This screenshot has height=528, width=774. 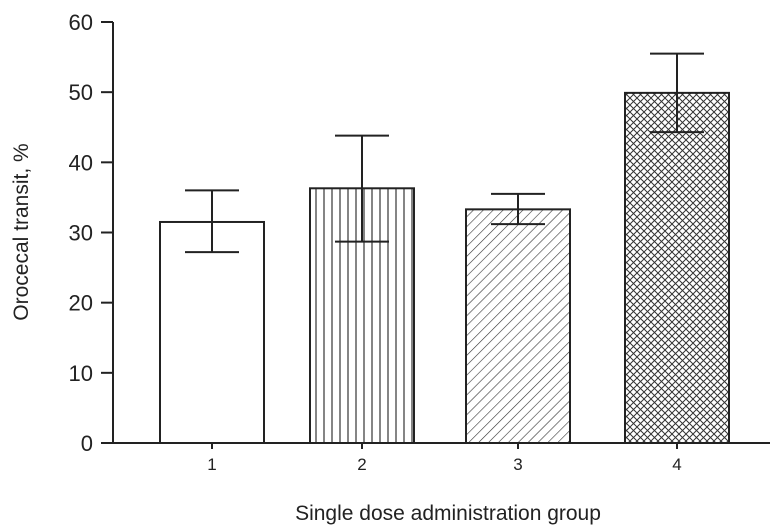 What do you see at coordinates (448, 513) in the screenshot?
I see `x-axis-title: Single dose administration group` at bounding box center [448, 513].